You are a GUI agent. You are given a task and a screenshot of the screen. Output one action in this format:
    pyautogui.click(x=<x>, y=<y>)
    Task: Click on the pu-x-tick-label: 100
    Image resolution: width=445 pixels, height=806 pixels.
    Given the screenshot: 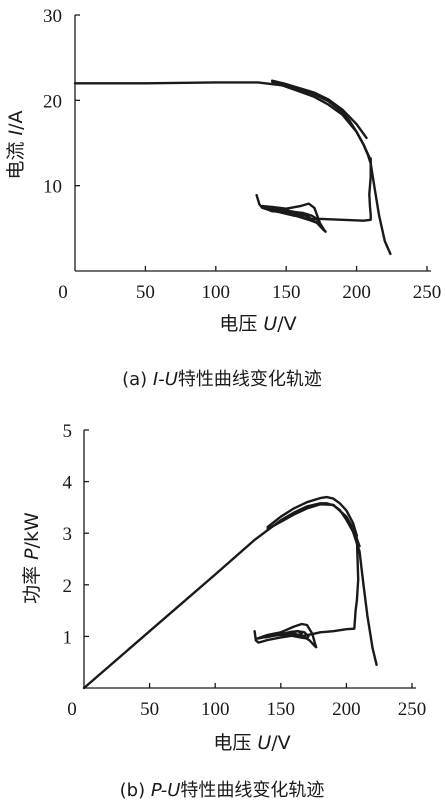 What is the action you would take?
    pyautogui.click(x=215, y=709)
    